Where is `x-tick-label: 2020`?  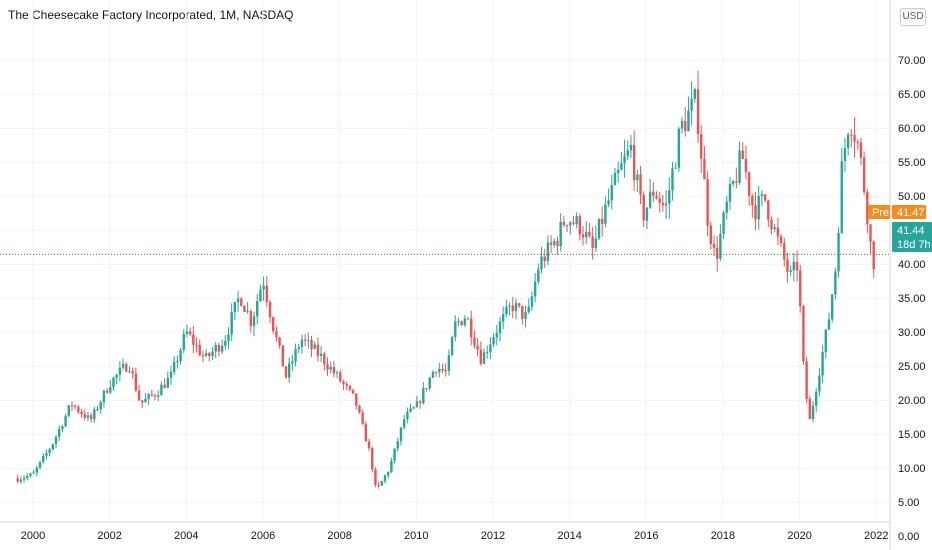
x-tick-label: 2020 is located at coordinates (799, 536).